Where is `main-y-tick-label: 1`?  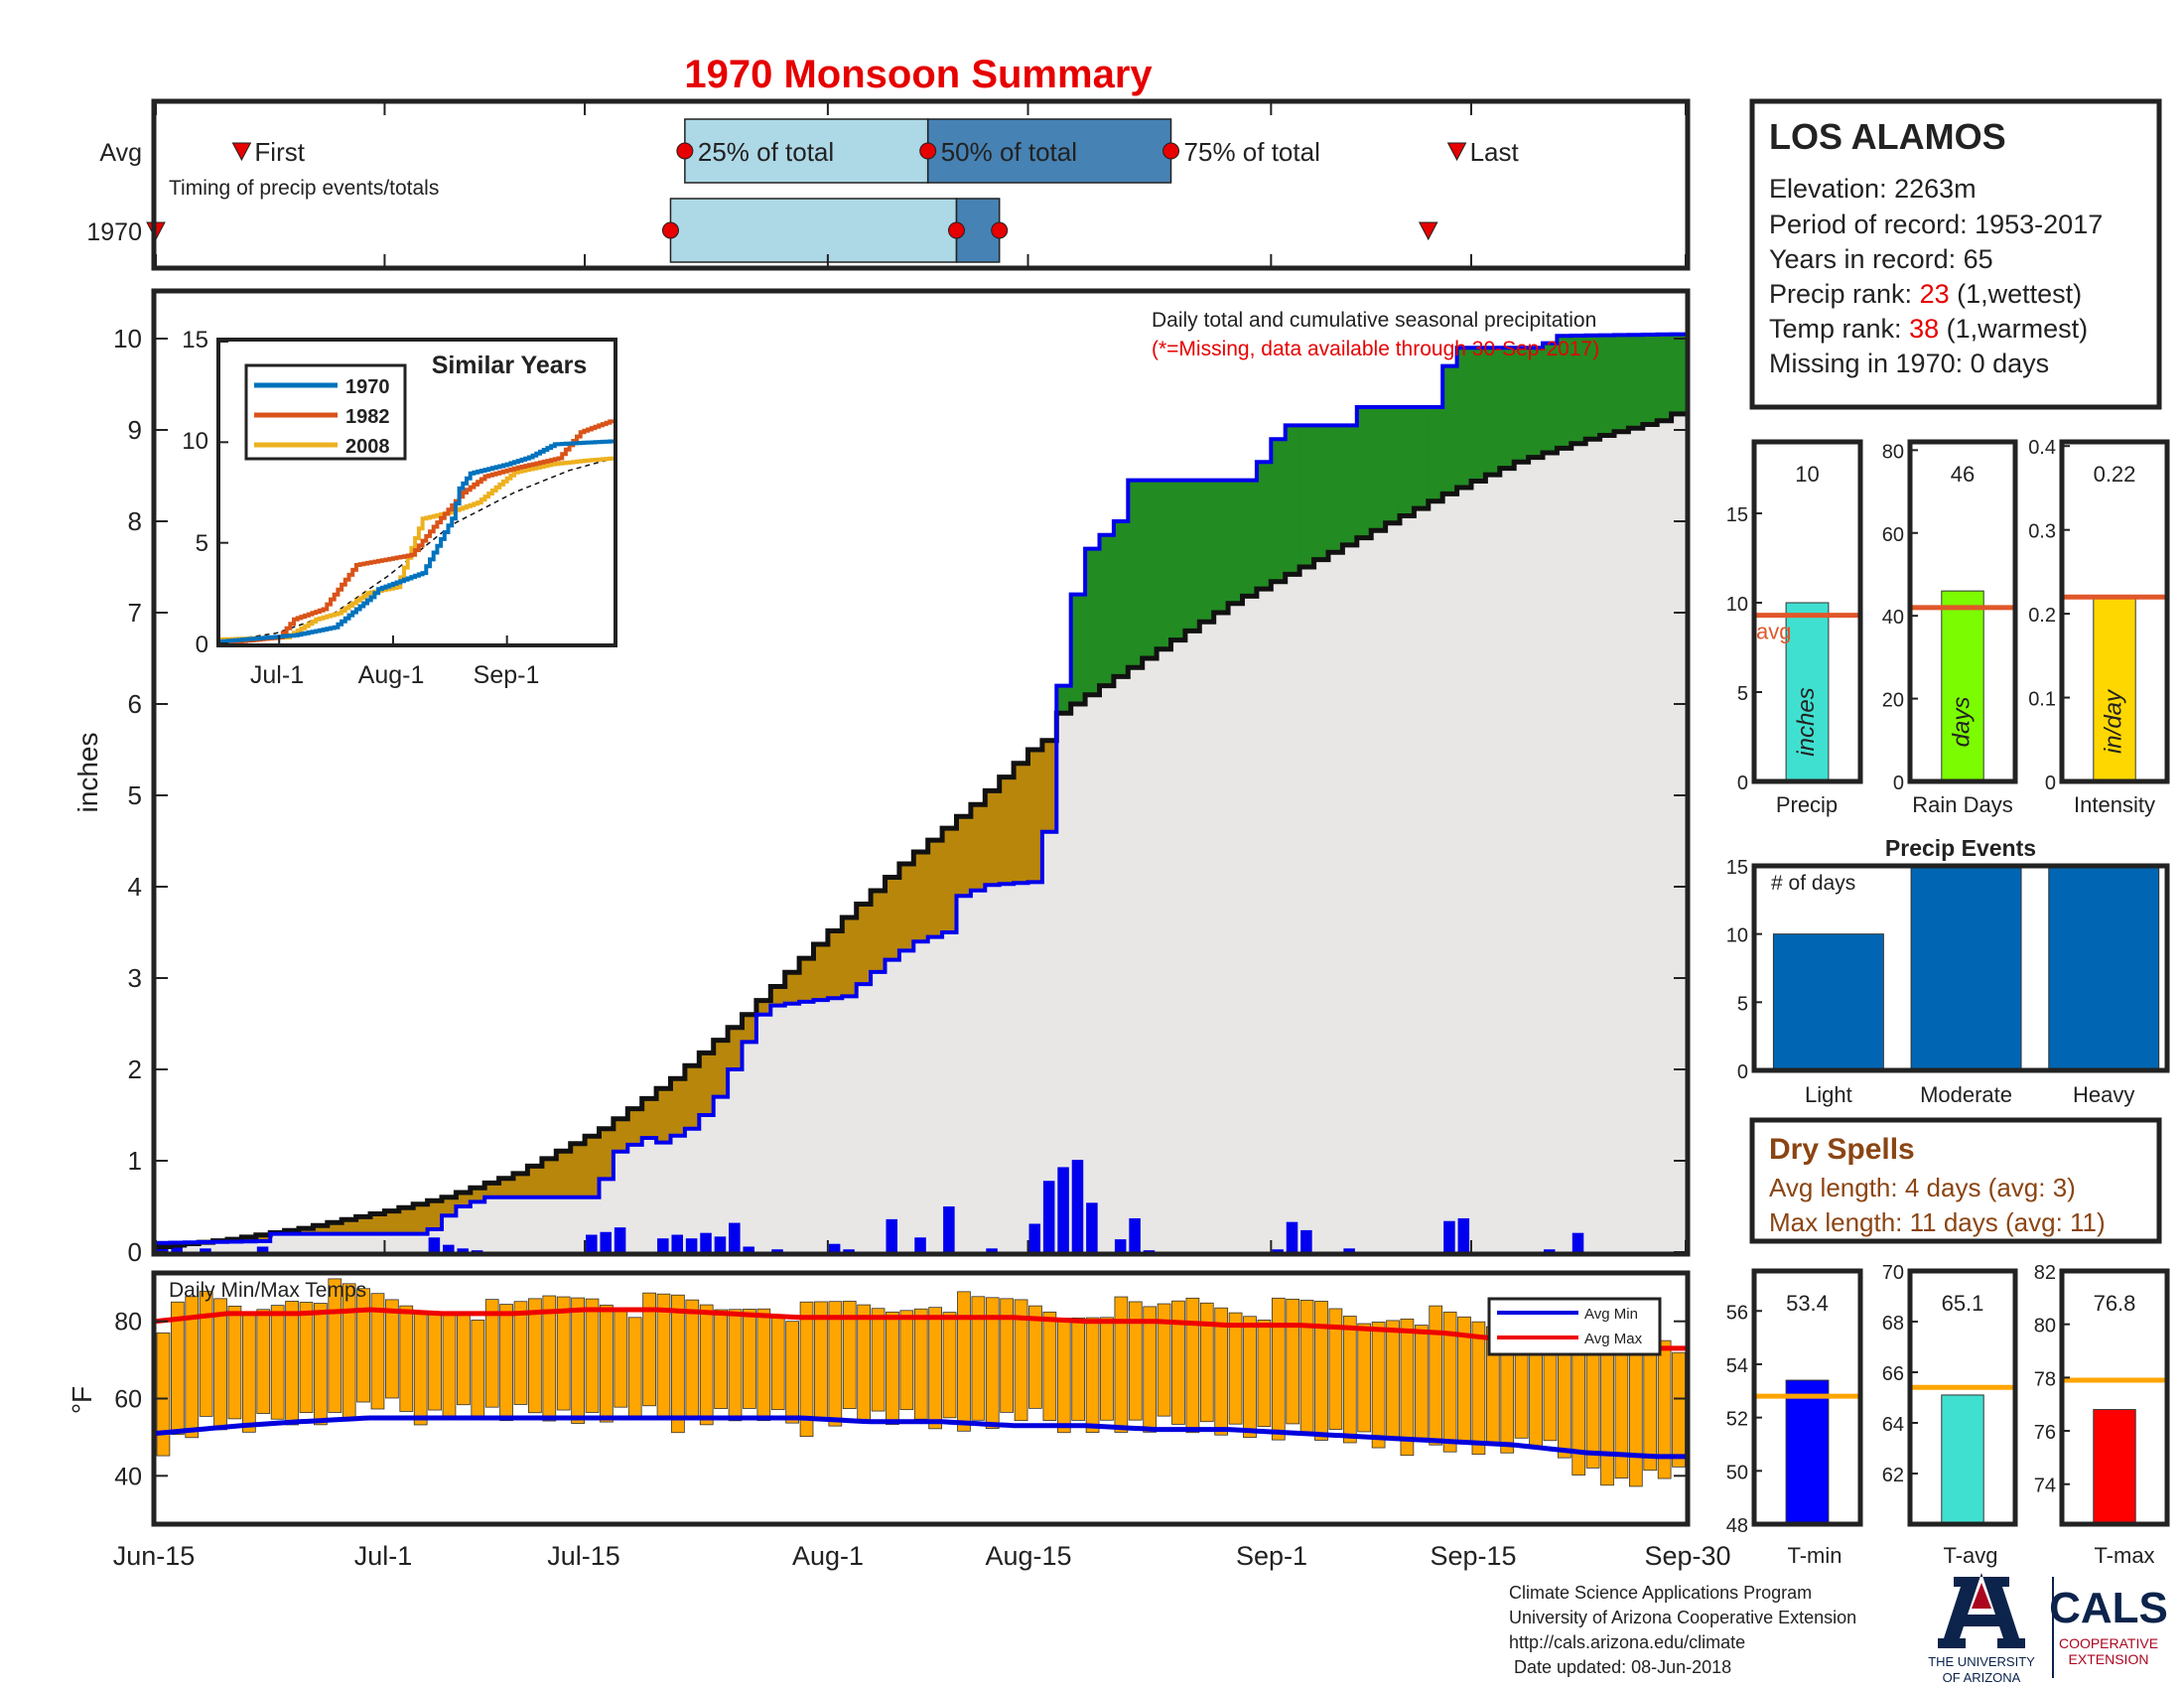 main-y-tick-label: 1 is located at coordinates (135, 1161).